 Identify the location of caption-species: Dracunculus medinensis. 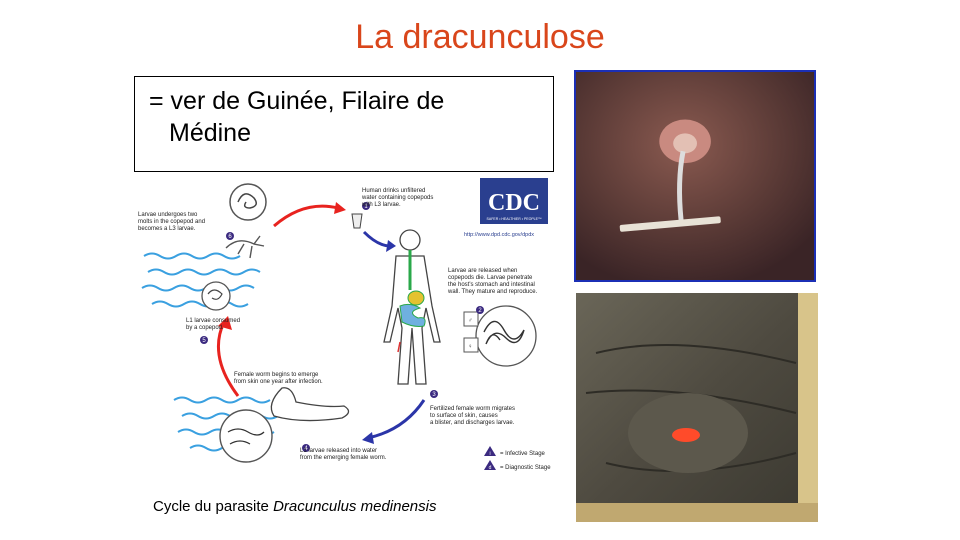
(355, 506).